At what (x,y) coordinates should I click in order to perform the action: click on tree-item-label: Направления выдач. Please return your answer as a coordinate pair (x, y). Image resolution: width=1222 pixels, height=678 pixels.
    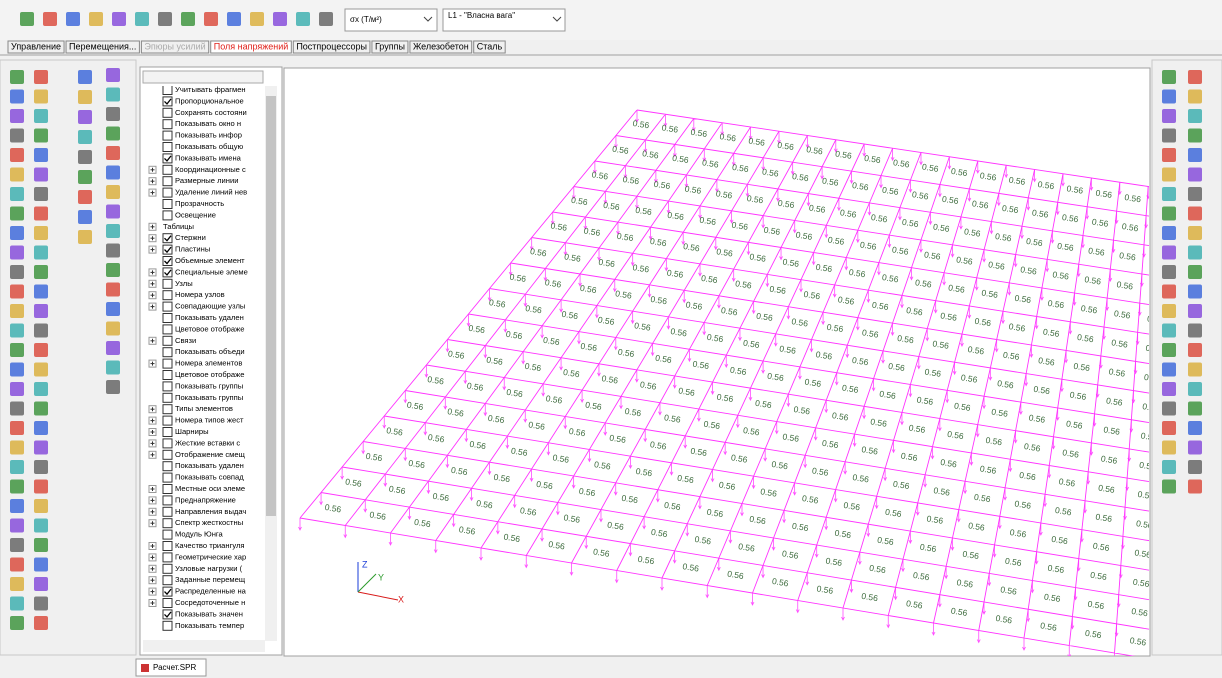
    Looking at the image, I should click on (210, 511).